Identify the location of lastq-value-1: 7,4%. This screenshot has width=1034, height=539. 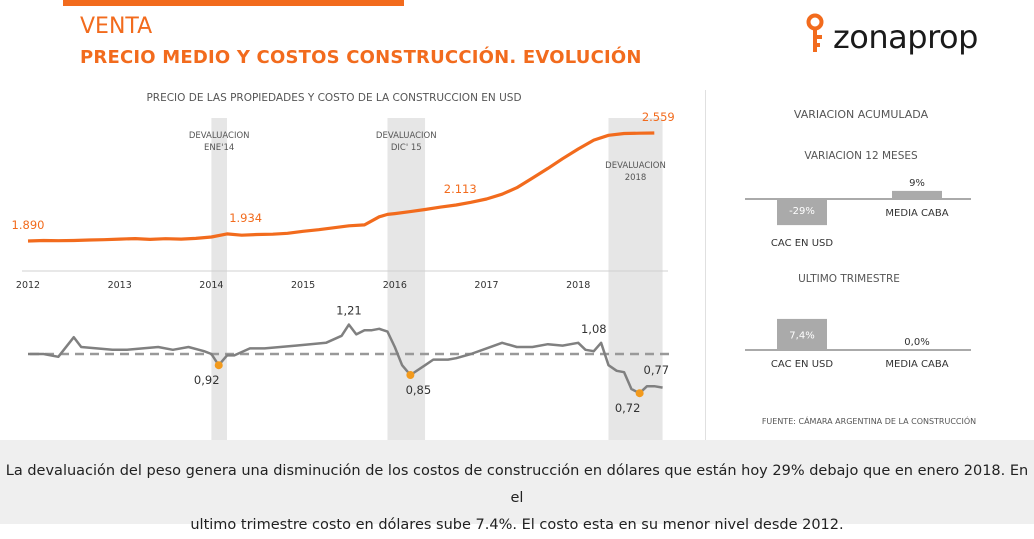
(801, 335).